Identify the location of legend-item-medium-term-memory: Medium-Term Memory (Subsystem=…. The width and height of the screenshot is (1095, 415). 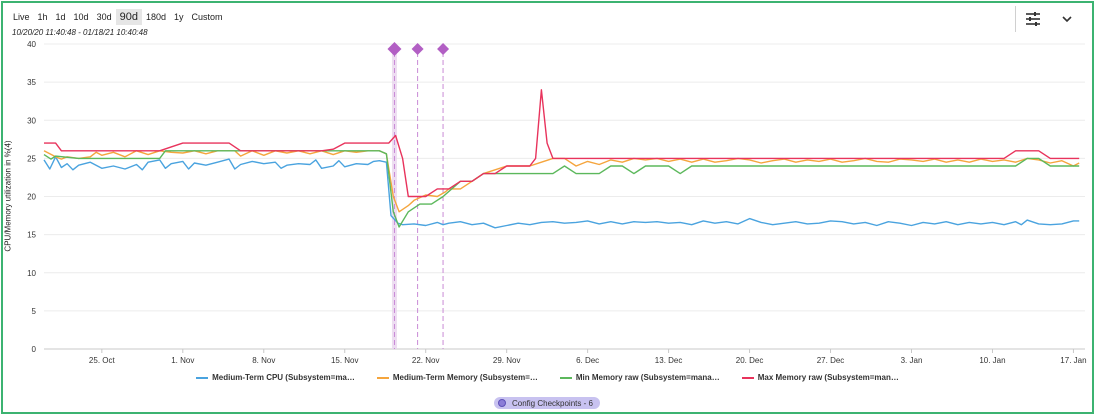
(457, 377).